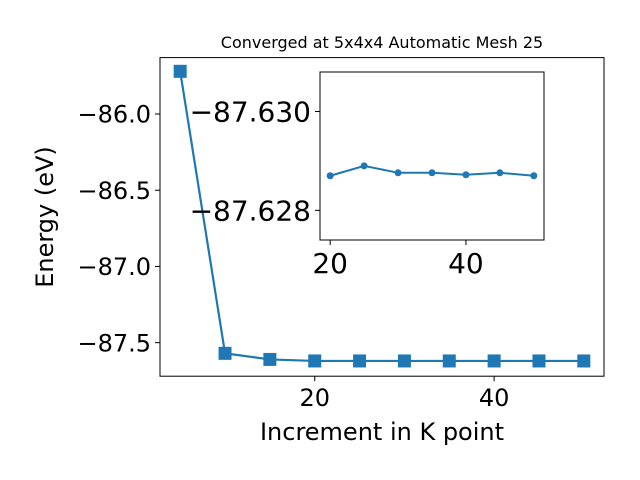  I want to click on main-chart-title: Converged at 5x4x4 Automatic Mesh 25, so click(382, 42).